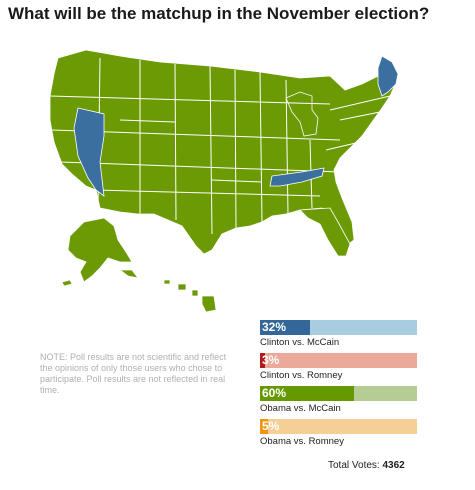 The width and height of the screenshot is (475, 490). I want to click on result-item: 32% Clinton vs. McCain, so click(339, 336).